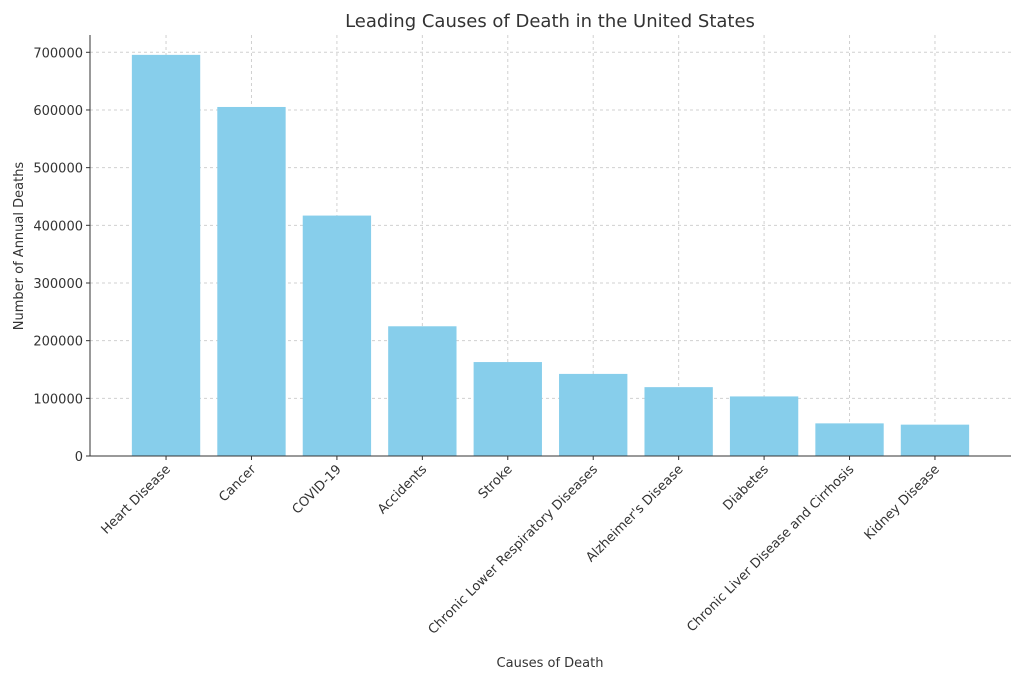  I want to click on x-tick-label: Stroke, so click(496, 482).